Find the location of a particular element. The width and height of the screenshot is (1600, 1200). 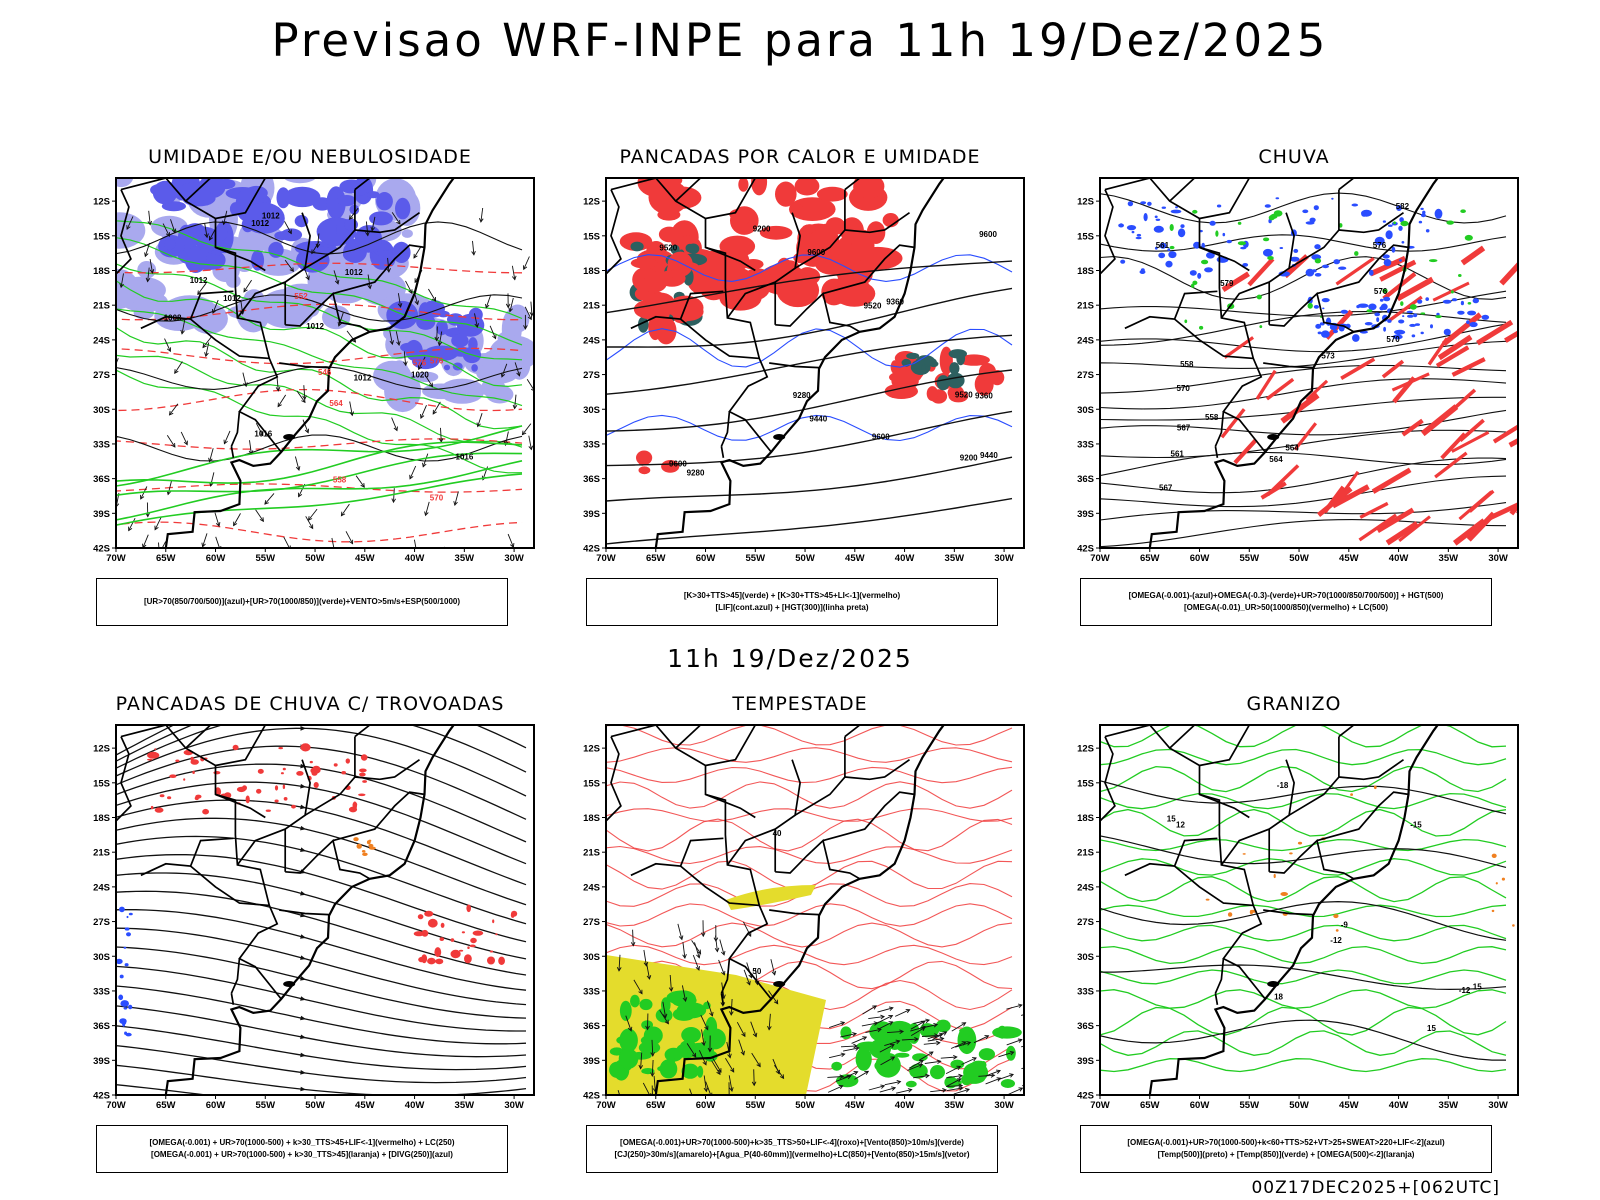

lat-tick-label: 18S is located at coordinates (591, 271).